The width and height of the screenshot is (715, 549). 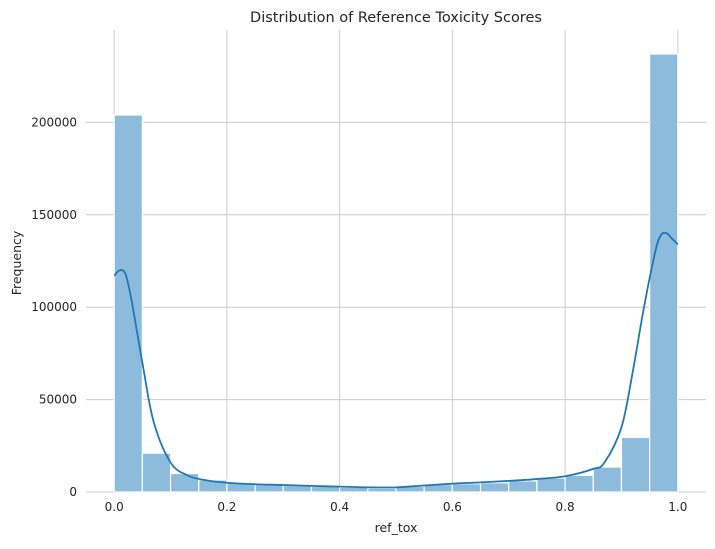 What do you see at coordinates (677, 507) in the screenshot?
I see `x-tick-label: 1.0` at bounding box center [677, 507].